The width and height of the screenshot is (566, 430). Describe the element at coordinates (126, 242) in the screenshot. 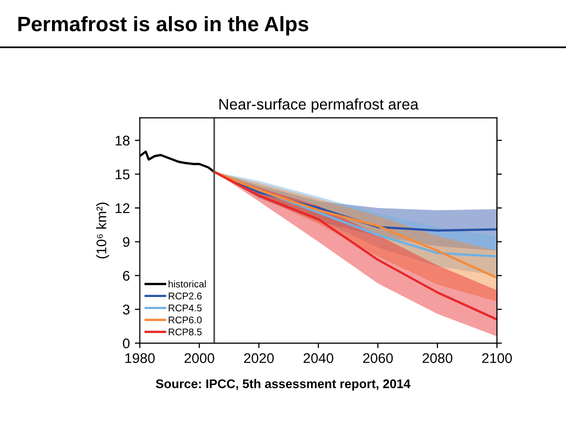

I see `y-tick-label: 9` at that location.